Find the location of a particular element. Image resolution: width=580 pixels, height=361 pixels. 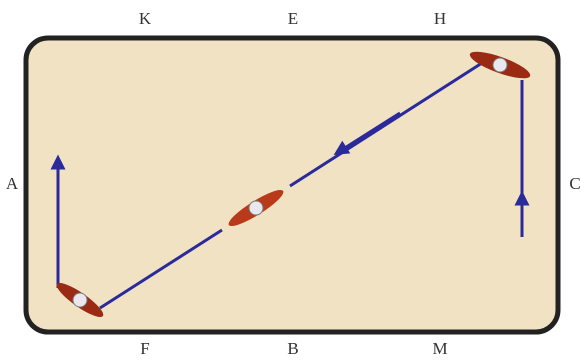

letter: C is located at coordinates (574, 183).